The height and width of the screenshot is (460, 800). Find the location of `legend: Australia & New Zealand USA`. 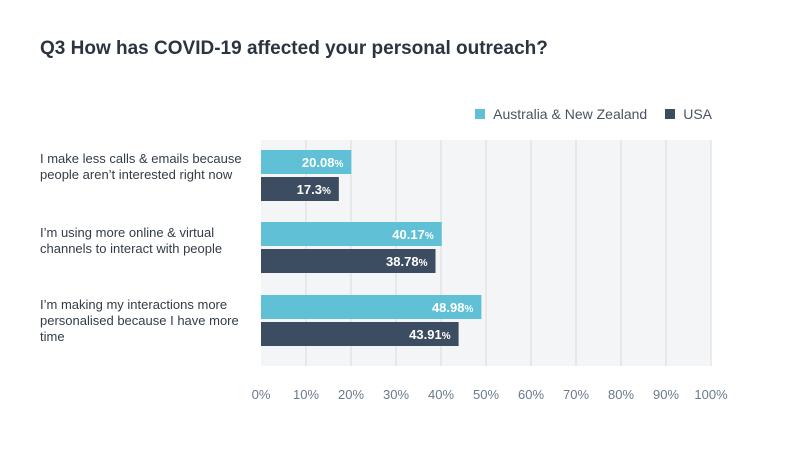

legend: Australia & New Zealand USA is located at coordinates (588, 114).